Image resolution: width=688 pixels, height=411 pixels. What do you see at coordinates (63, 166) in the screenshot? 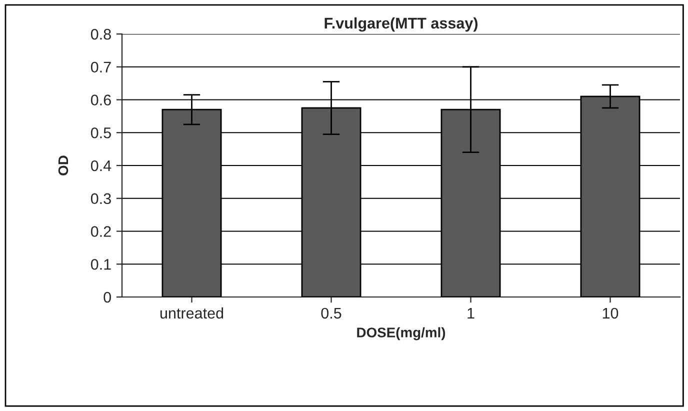
I see `y-axis-title: OD` at bounding box center [63, 166].